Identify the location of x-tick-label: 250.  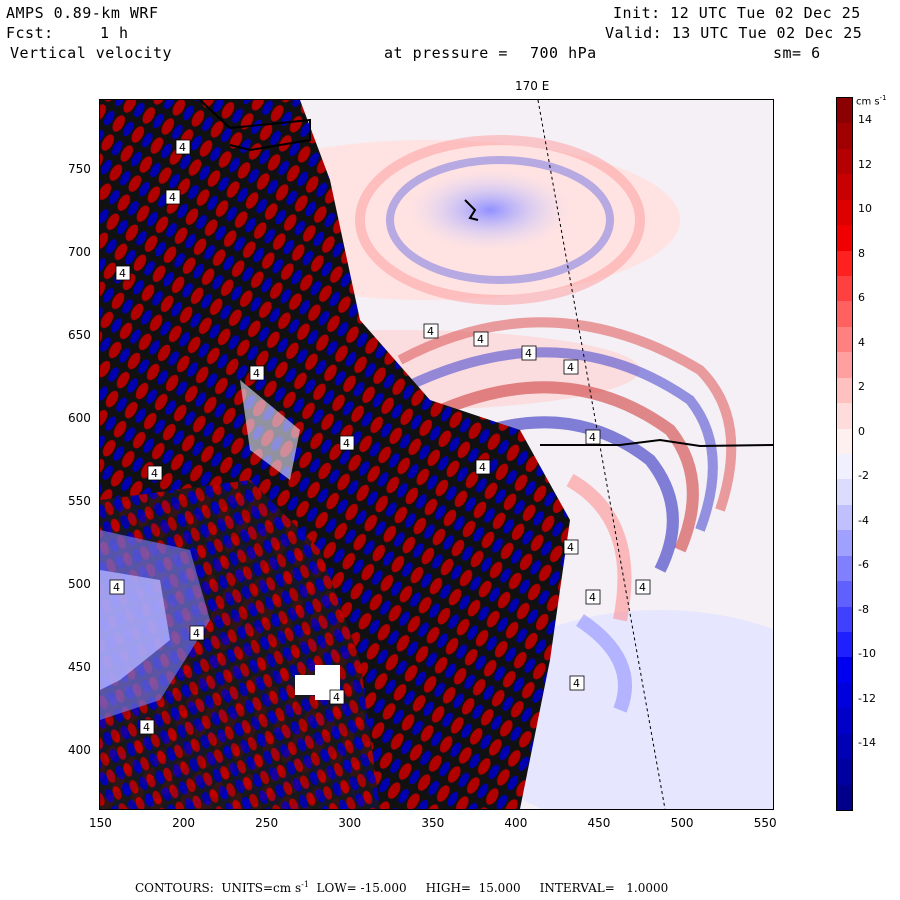
(267, 823).